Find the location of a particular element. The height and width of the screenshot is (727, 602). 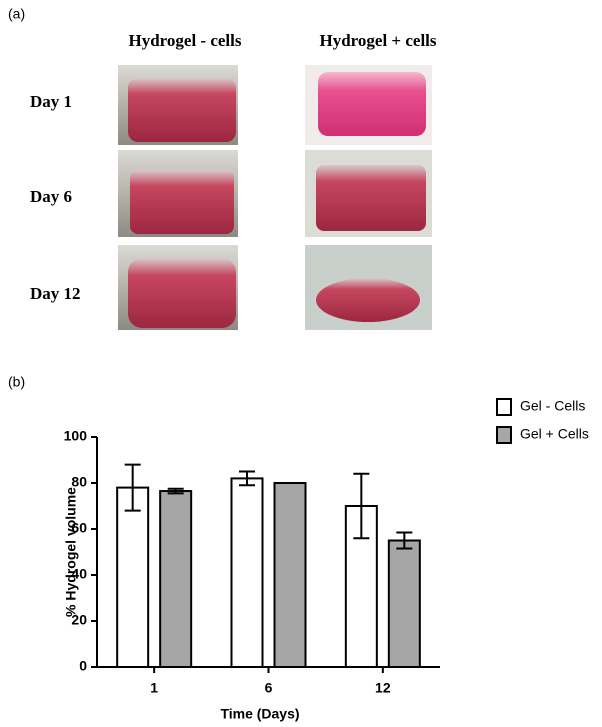

y-tick-label: 80 is located at coordinates (79, 482).